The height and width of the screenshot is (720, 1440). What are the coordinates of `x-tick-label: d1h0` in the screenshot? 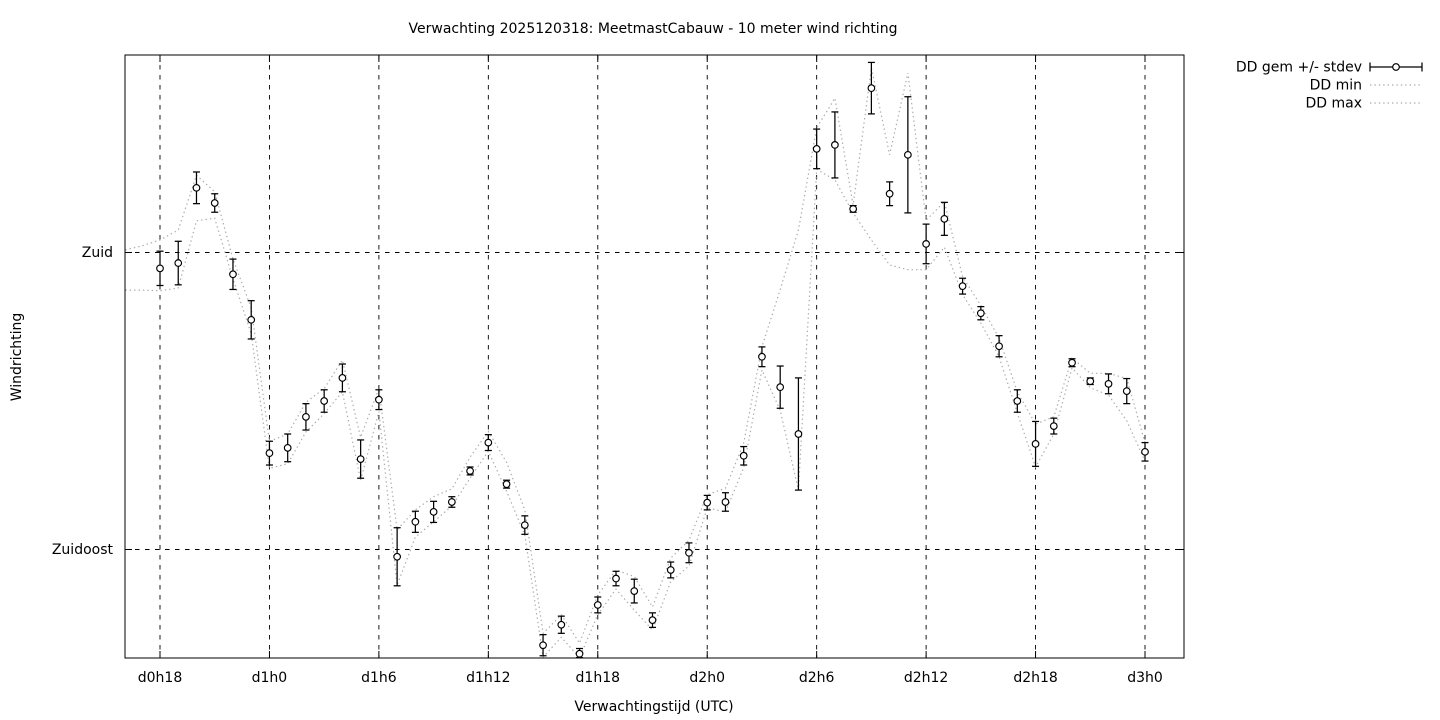 It's located at (270, 678).